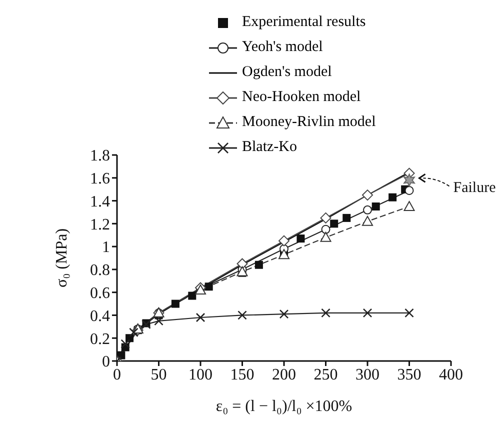  Describe the element at coordinates (301, 97) in the screenshot. I see `legend-label: Neo-Hooken model` at that location.